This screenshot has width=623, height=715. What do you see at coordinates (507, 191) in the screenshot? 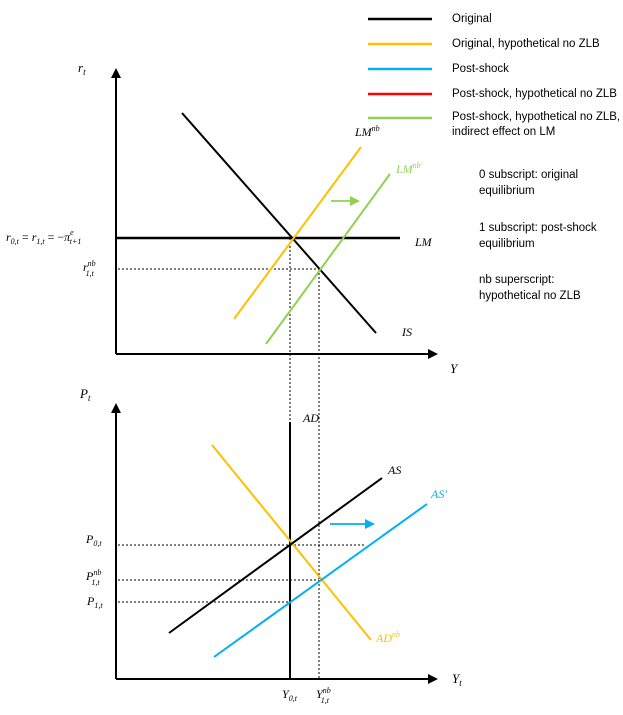
I see `note-subscript-0-line2: equilibrium` at bounding box center [507, 191].